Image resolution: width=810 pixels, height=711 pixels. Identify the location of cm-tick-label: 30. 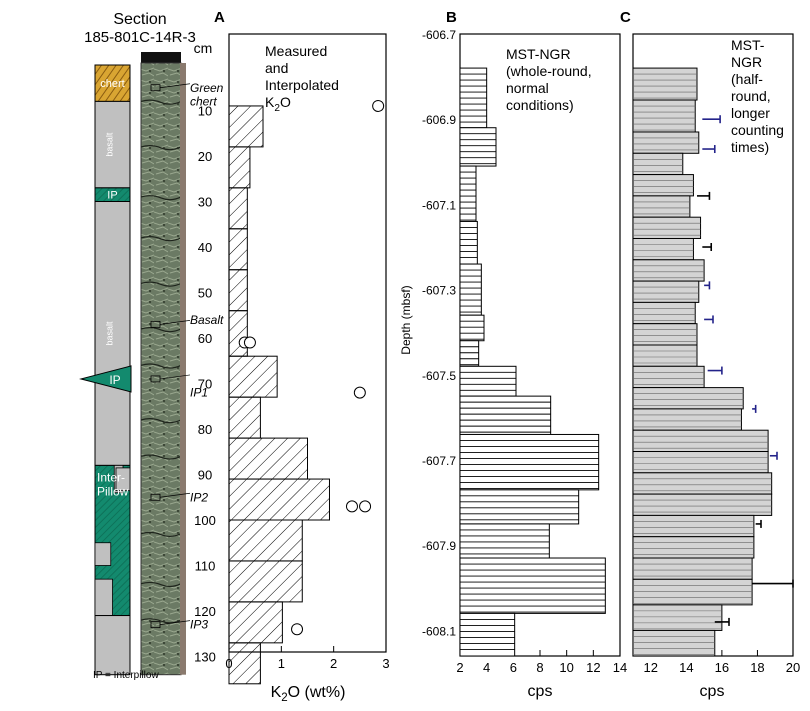
(205, 202).